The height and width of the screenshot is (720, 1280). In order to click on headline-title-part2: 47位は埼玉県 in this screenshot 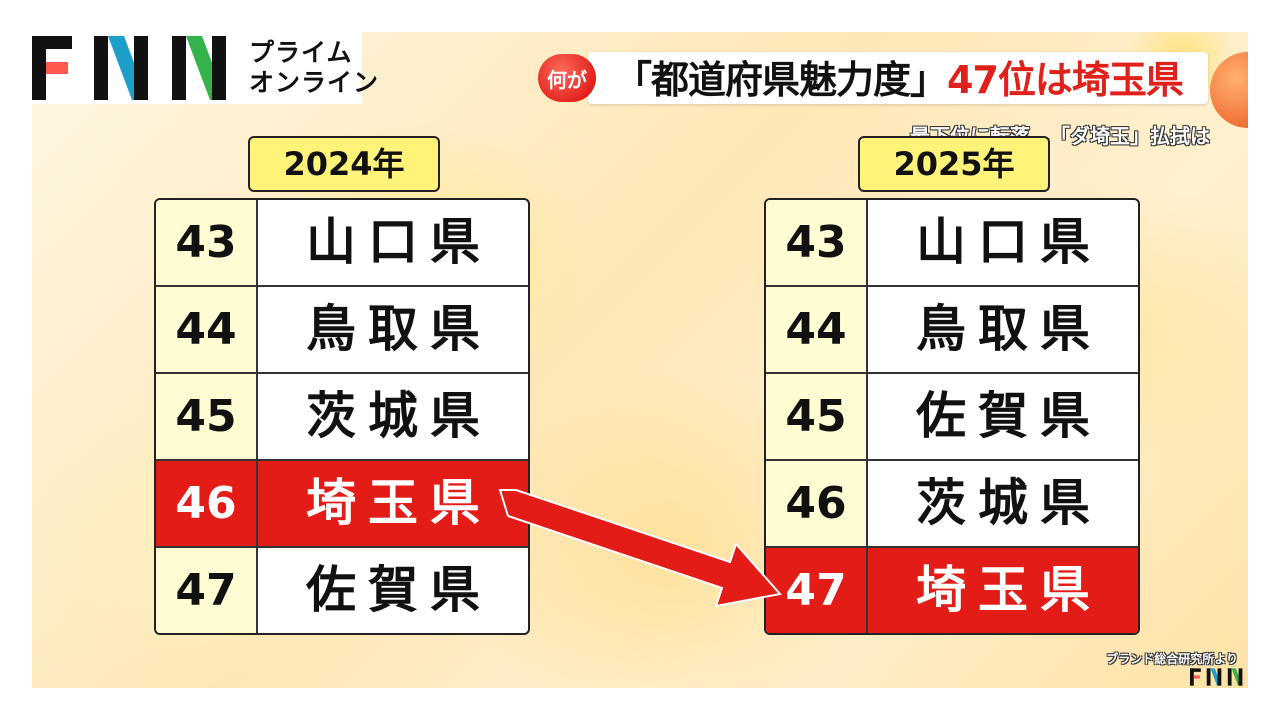, I will do `click(1065, 80)`.